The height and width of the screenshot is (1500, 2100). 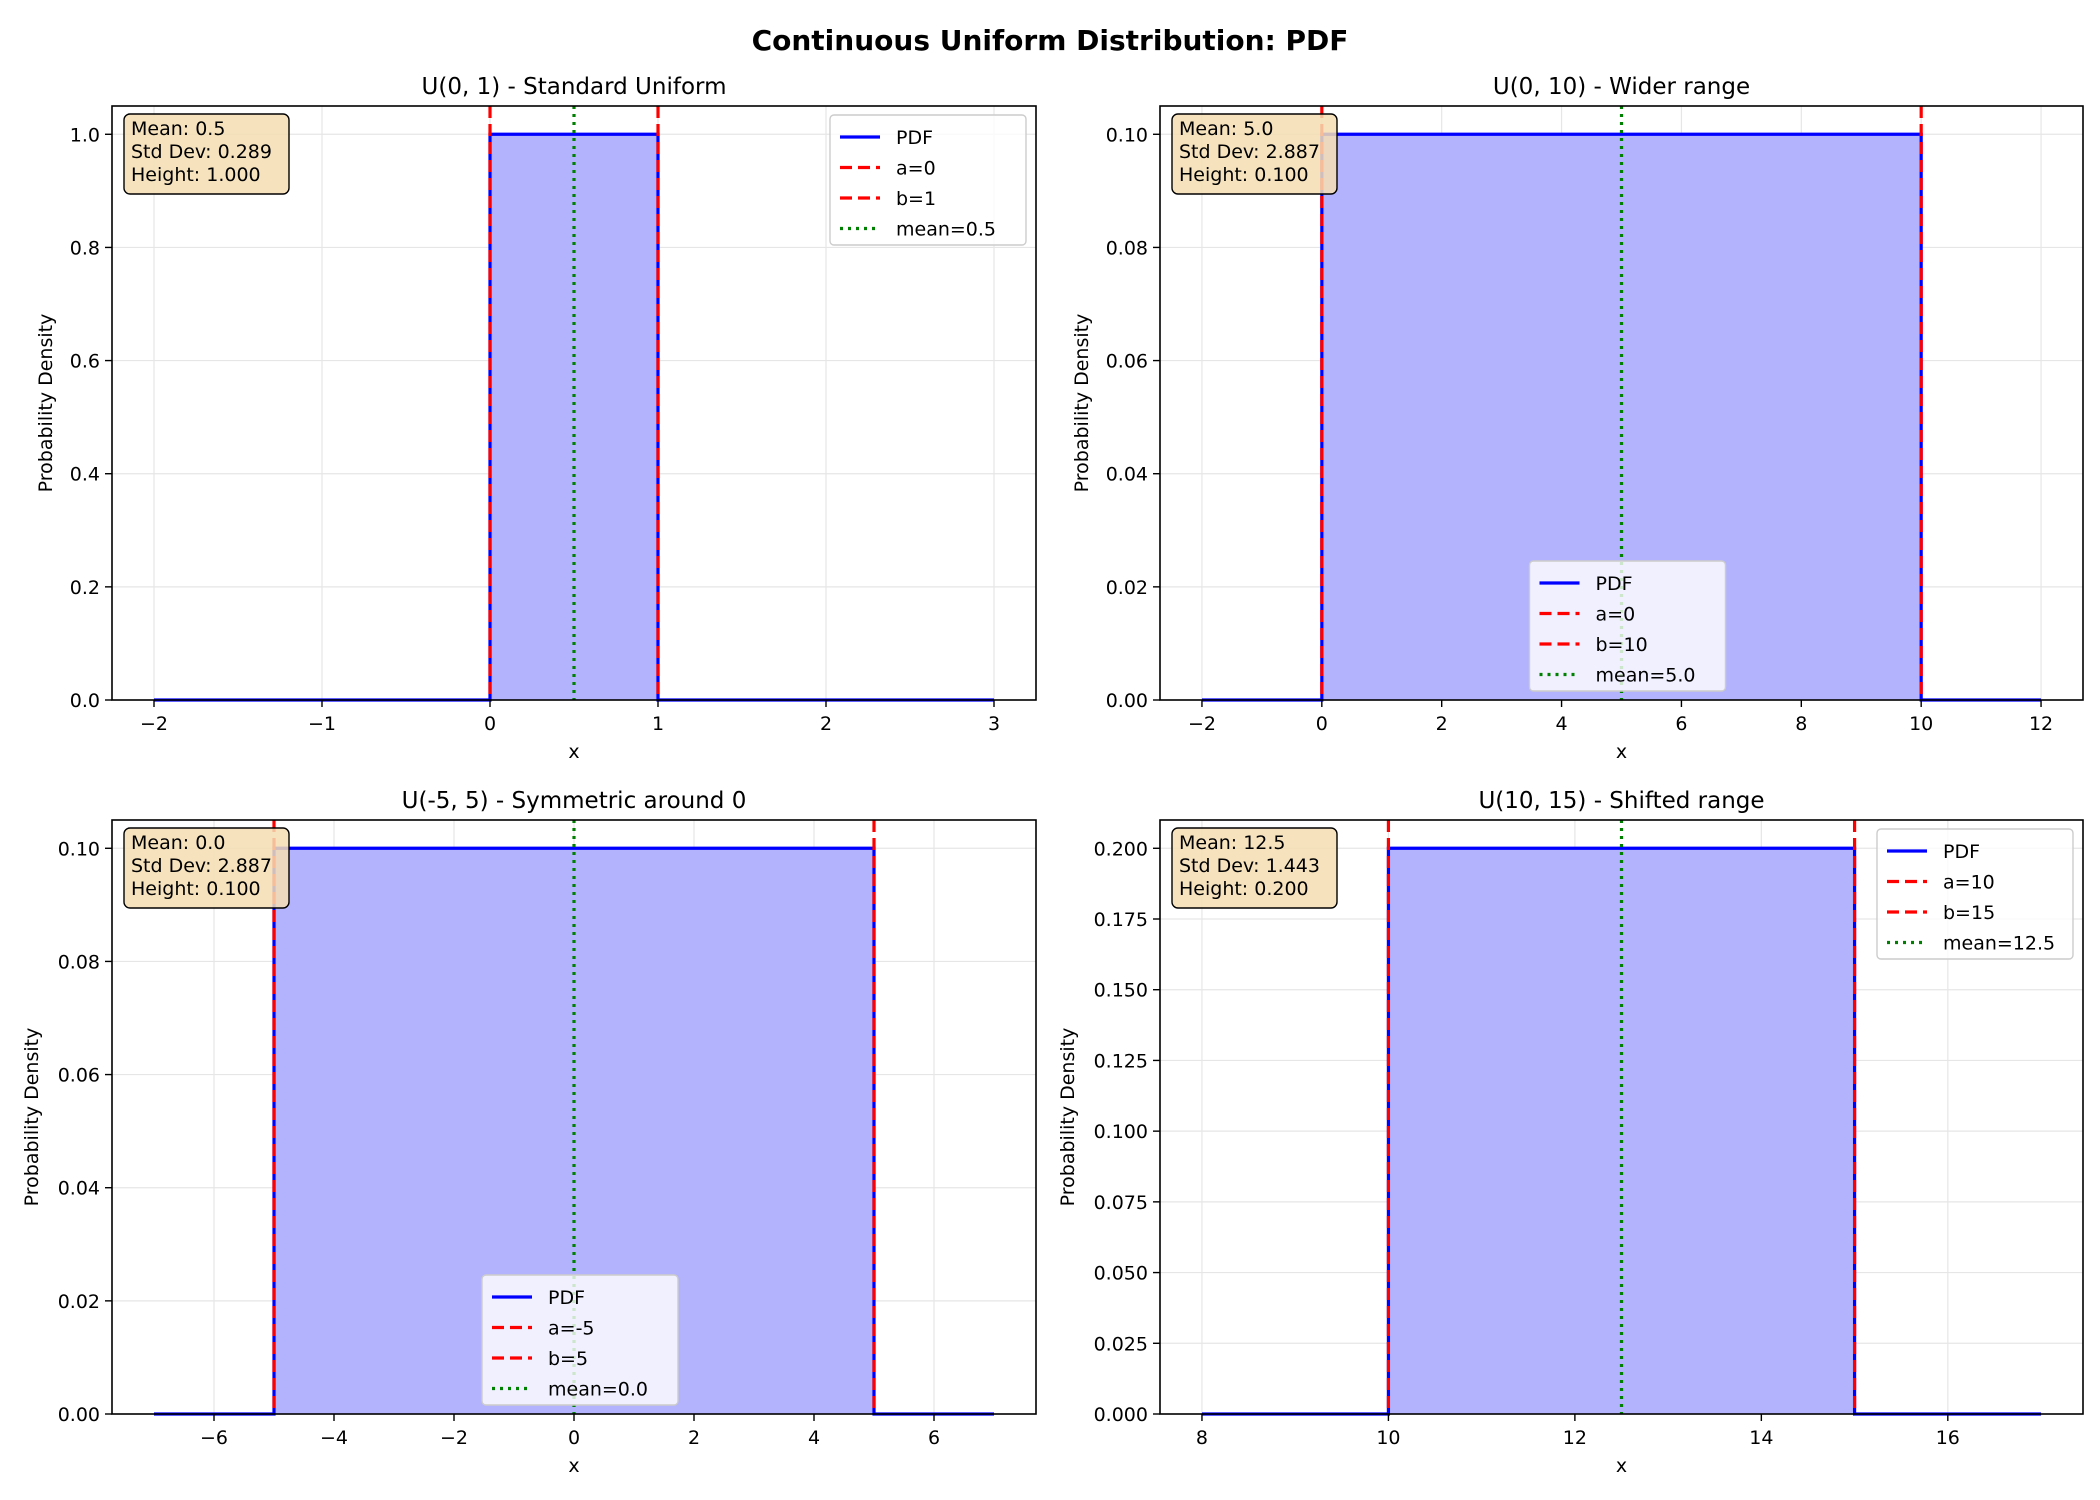 What do you see at coordinates (201, 152) in the screenshot?
I see `info-line: Std Dev: 0.289` at bounding box center [201, 152].